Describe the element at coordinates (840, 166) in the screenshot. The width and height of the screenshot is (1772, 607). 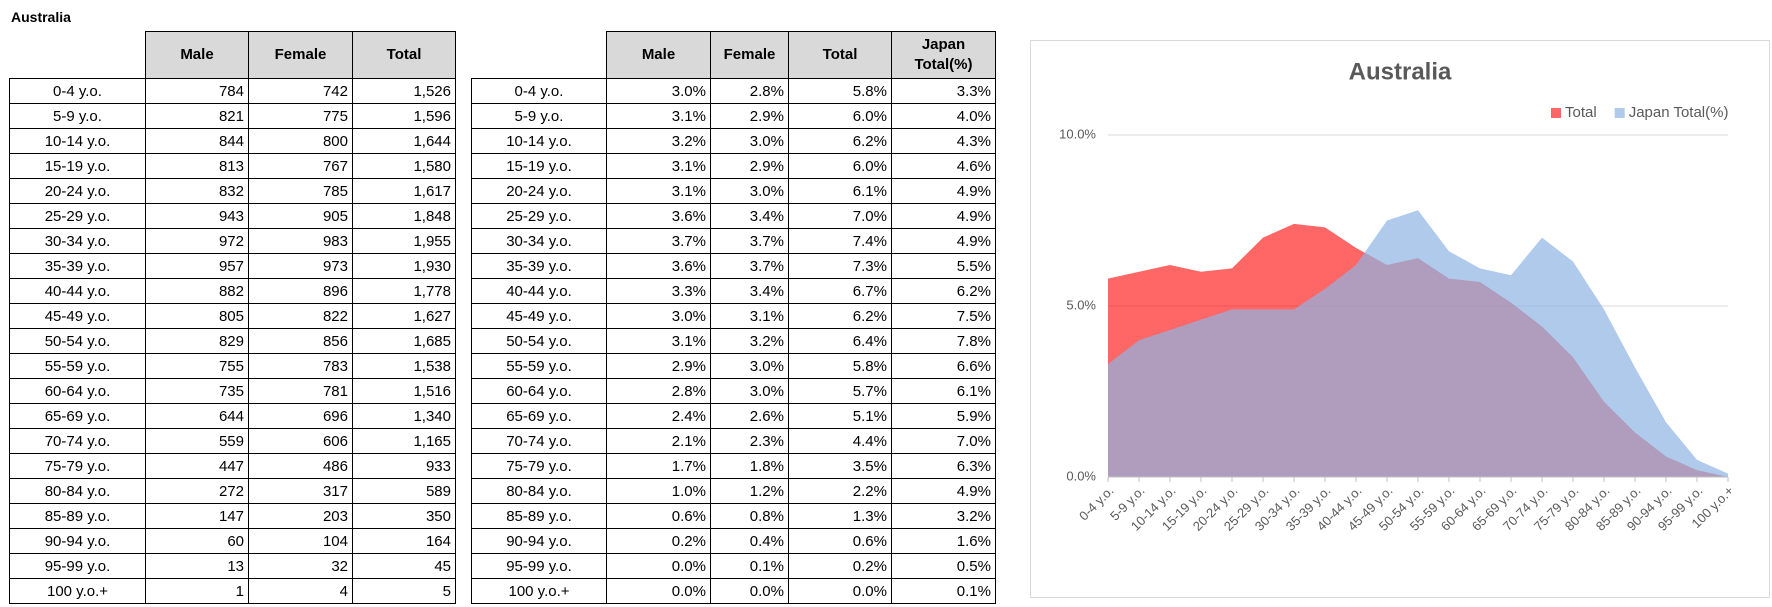
I see `table-cell: 6.0%` at that location.